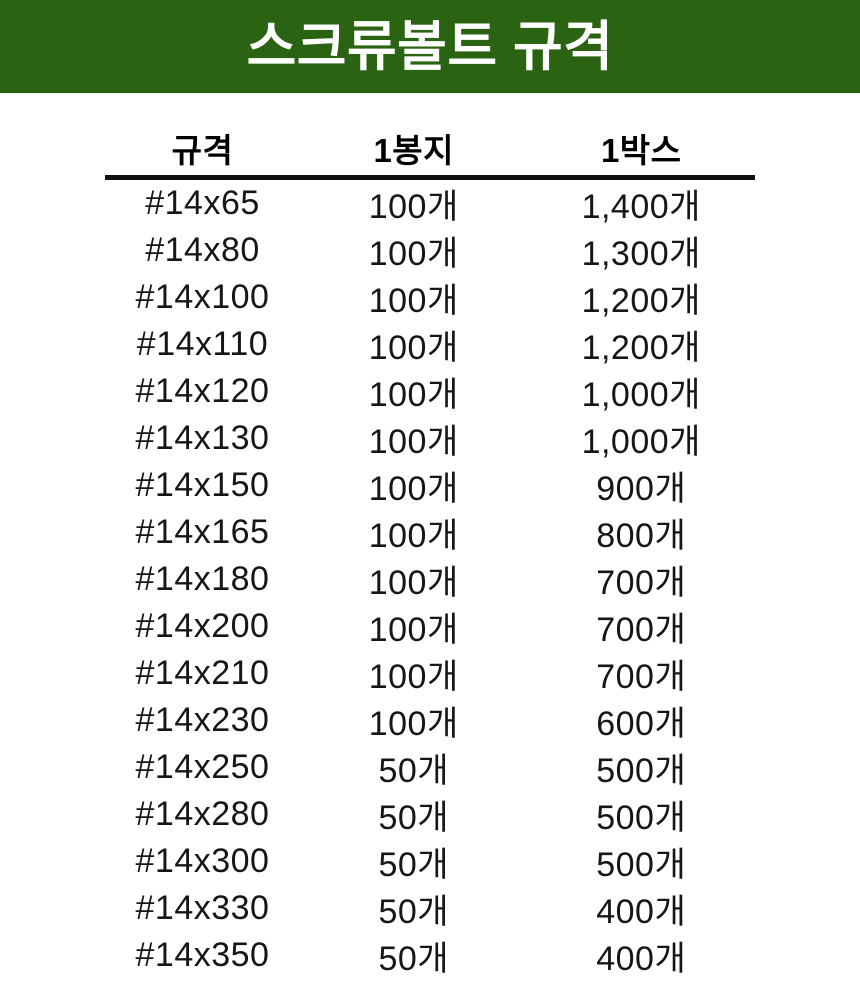 This screenshot has width=860, height=1000. Describe the element at coordinates (641, 207) in the screenshot. I see `box-qty-cell: 1,400개` at that location.